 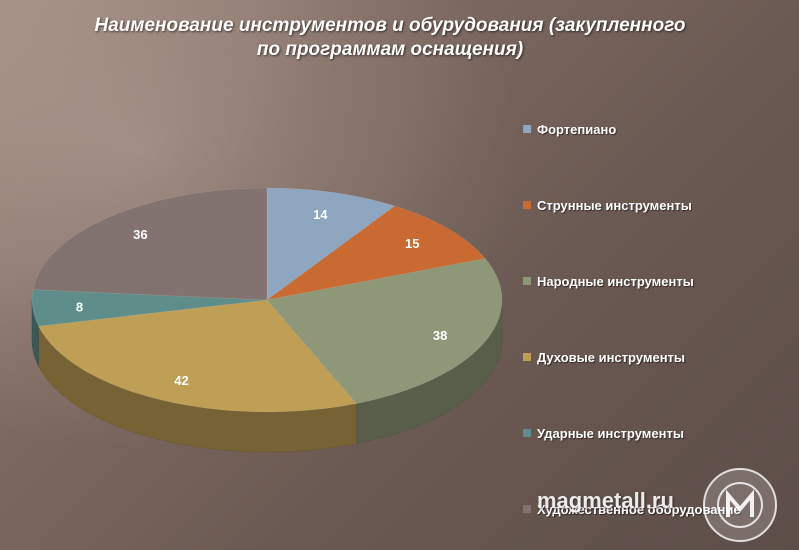 I want to click on legend-label: Духовые инструменты, so click(x=611, y=357).